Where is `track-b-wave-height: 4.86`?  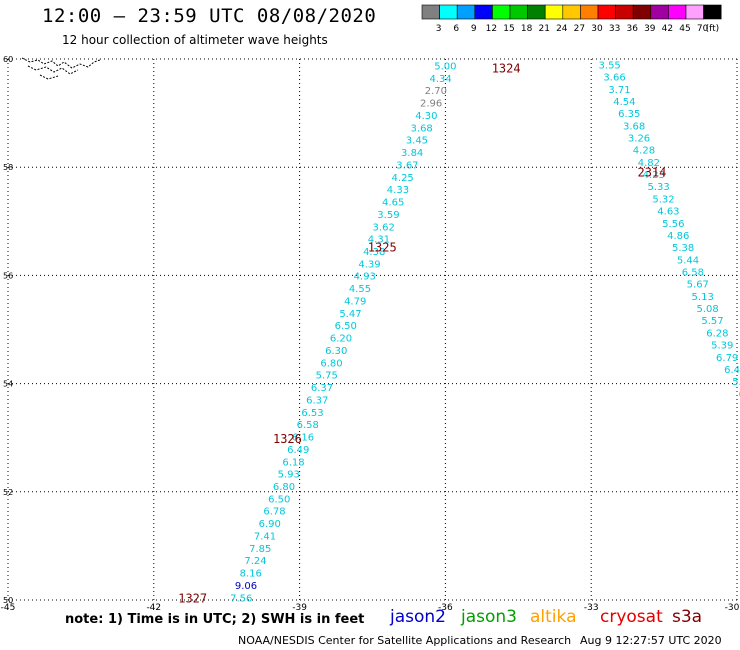 track-b-wave-height: 4.86 is located at coordinates (678, 236).